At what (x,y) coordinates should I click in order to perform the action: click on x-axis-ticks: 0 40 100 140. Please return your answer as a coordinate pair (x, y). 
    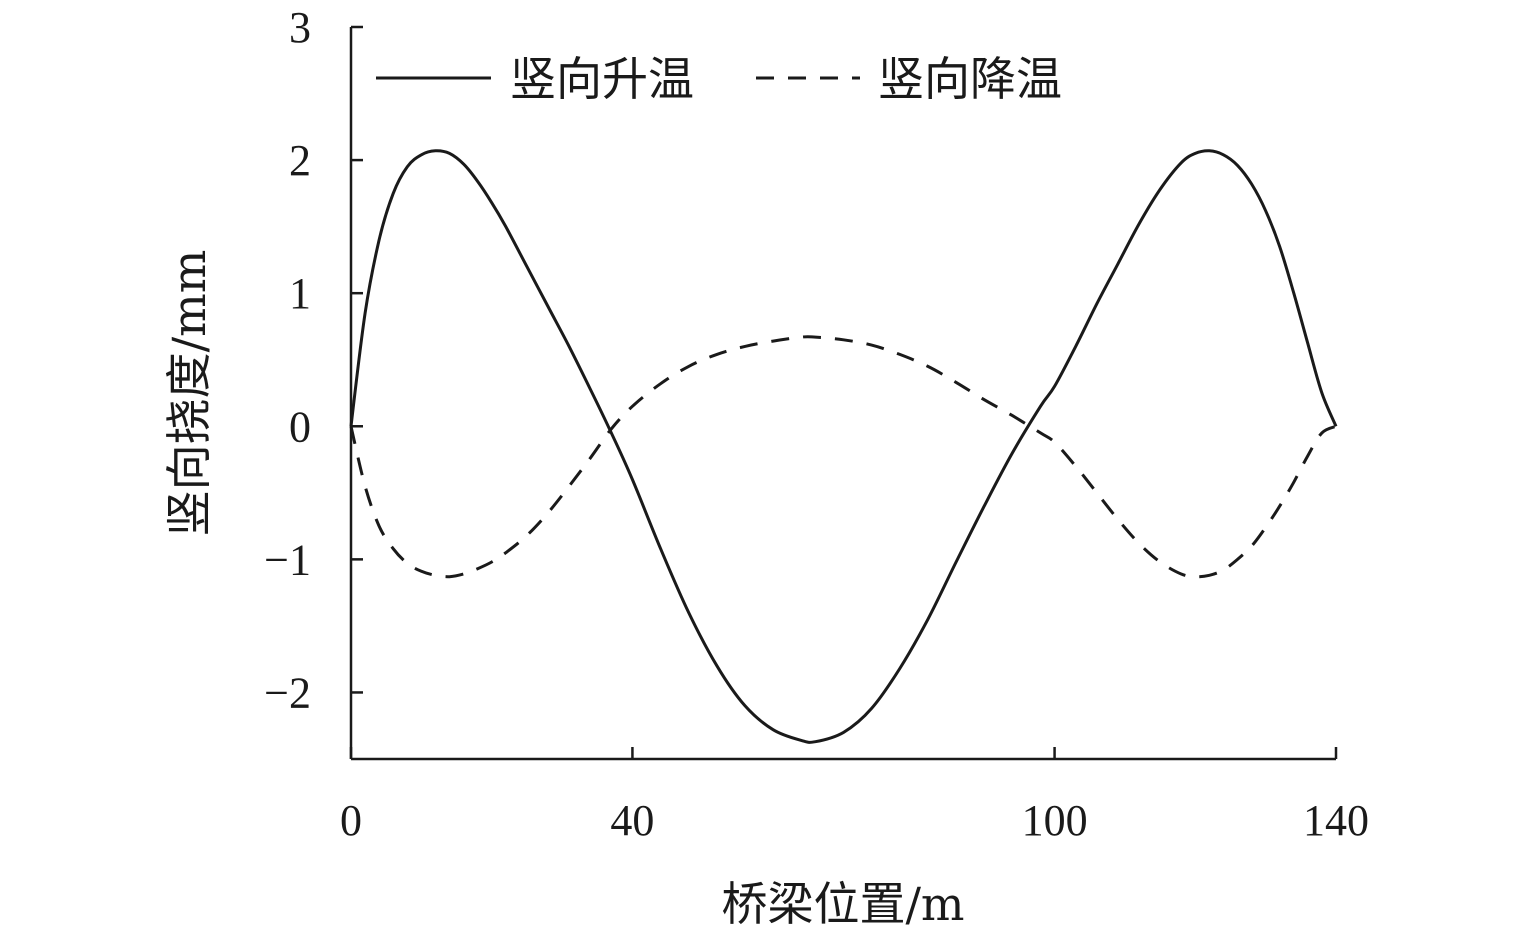
    Looking at the image, I should click on (854, 796).